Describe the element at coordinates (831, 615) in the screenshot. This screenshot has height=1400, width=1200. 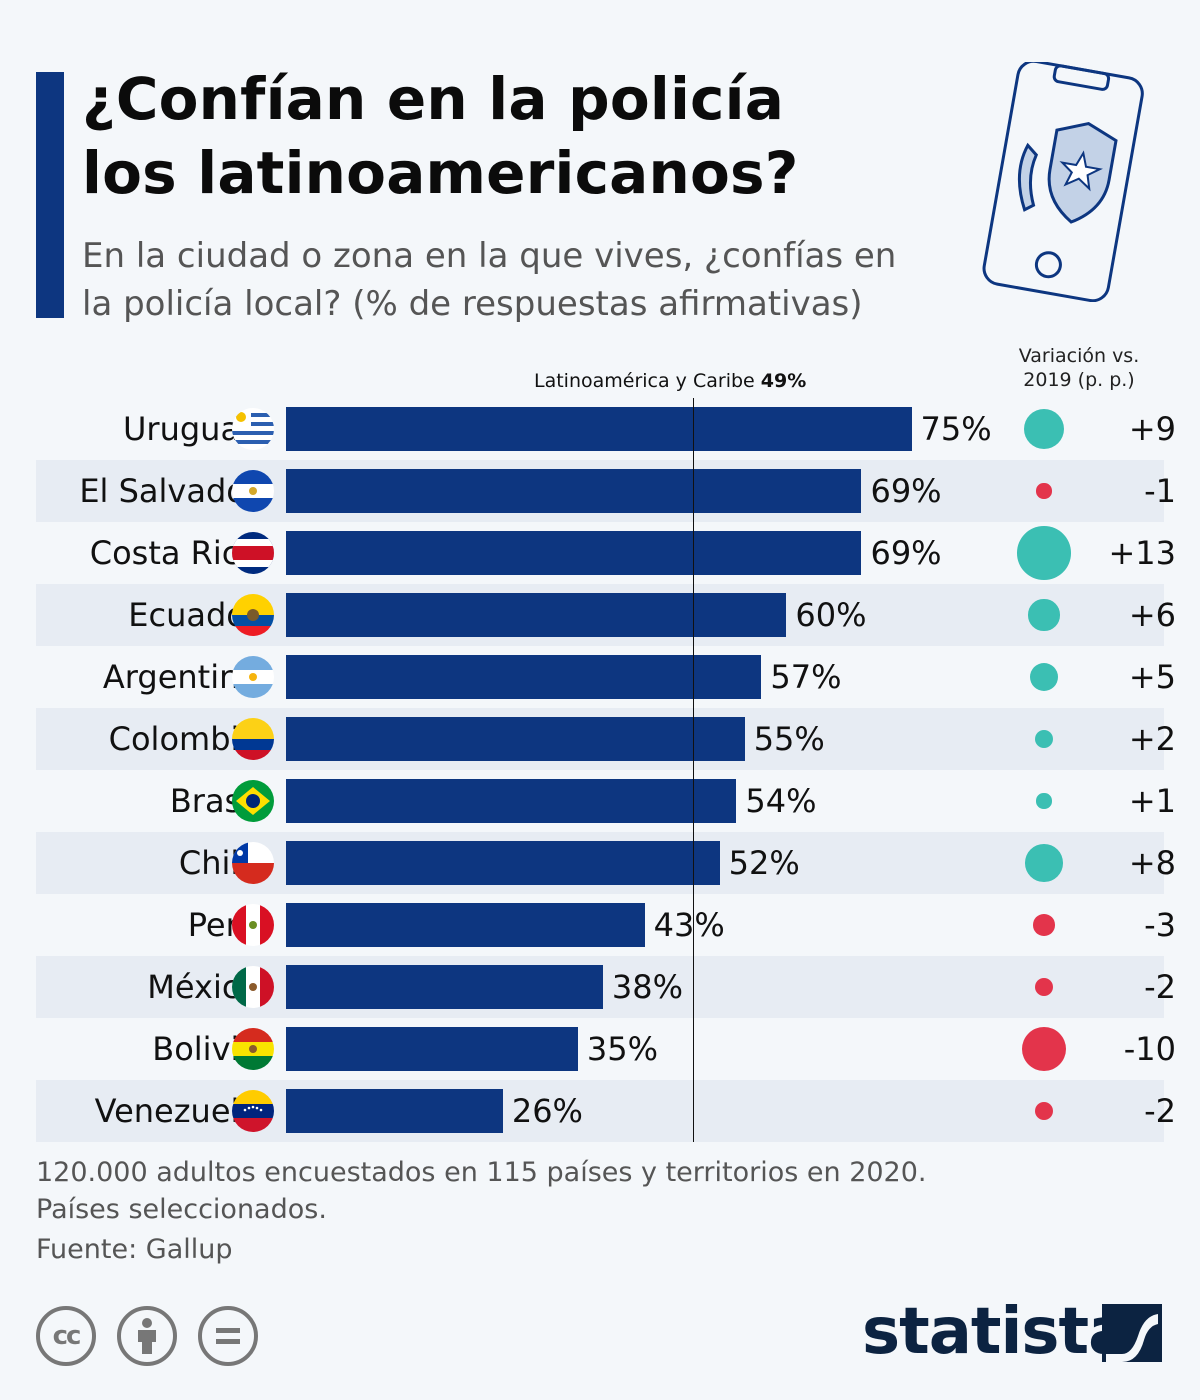
I see `bar-value-label: 60%` at that location.